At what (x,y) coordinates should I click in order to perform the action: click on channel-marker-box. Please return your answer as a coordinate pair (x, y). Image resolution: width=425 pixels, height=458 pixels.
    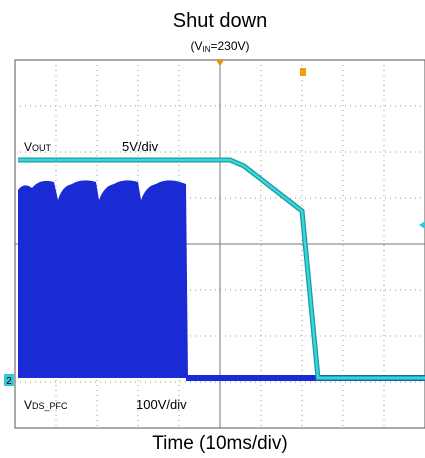
    Looking at the image, I should click on (9, 380).